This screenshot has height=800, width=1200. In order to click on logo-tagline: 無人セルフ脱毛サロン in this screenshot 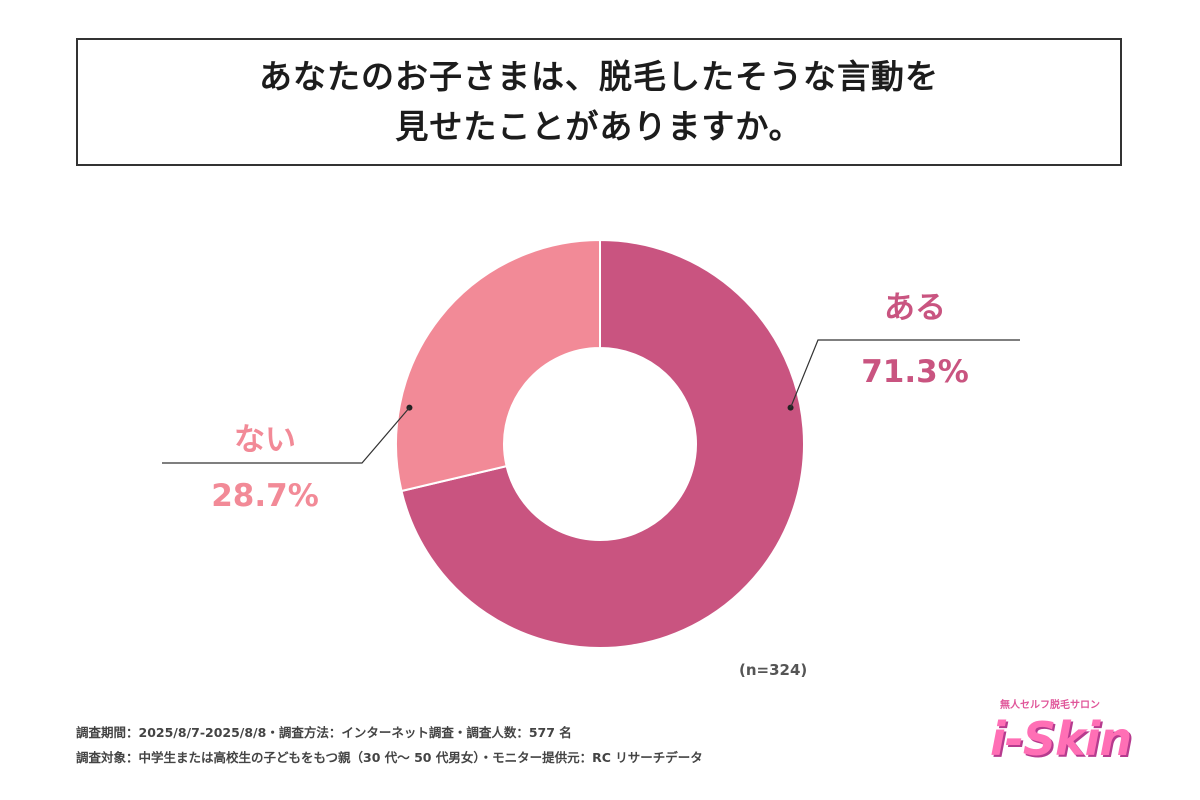, I will do `click(1050, 705)`.